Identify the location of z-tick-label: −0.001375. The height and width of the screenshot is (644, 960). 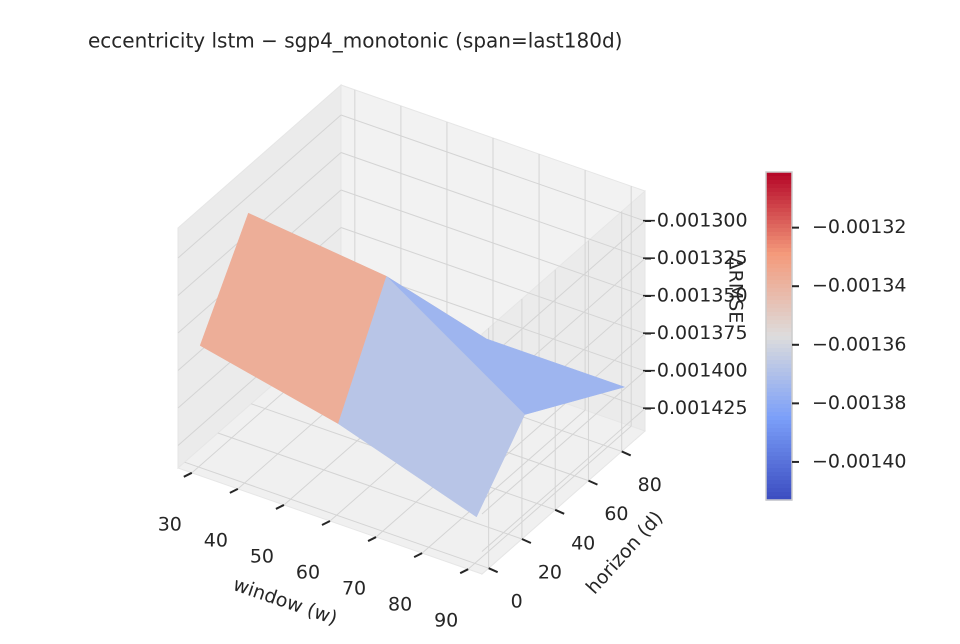
(694, 333).